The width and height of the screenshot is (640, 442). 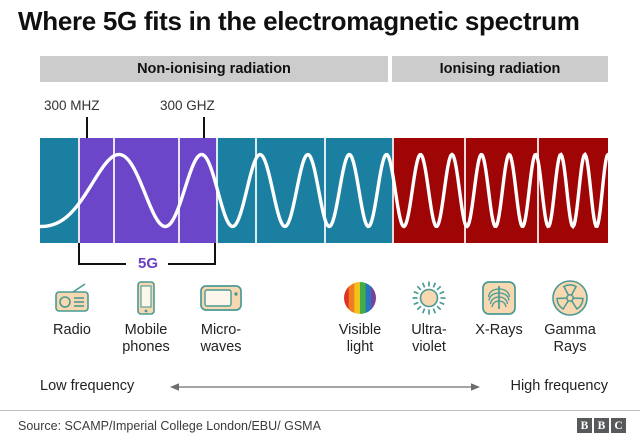 I want to click on icon-cell-radio: Radio, so click(x=72, y=308).